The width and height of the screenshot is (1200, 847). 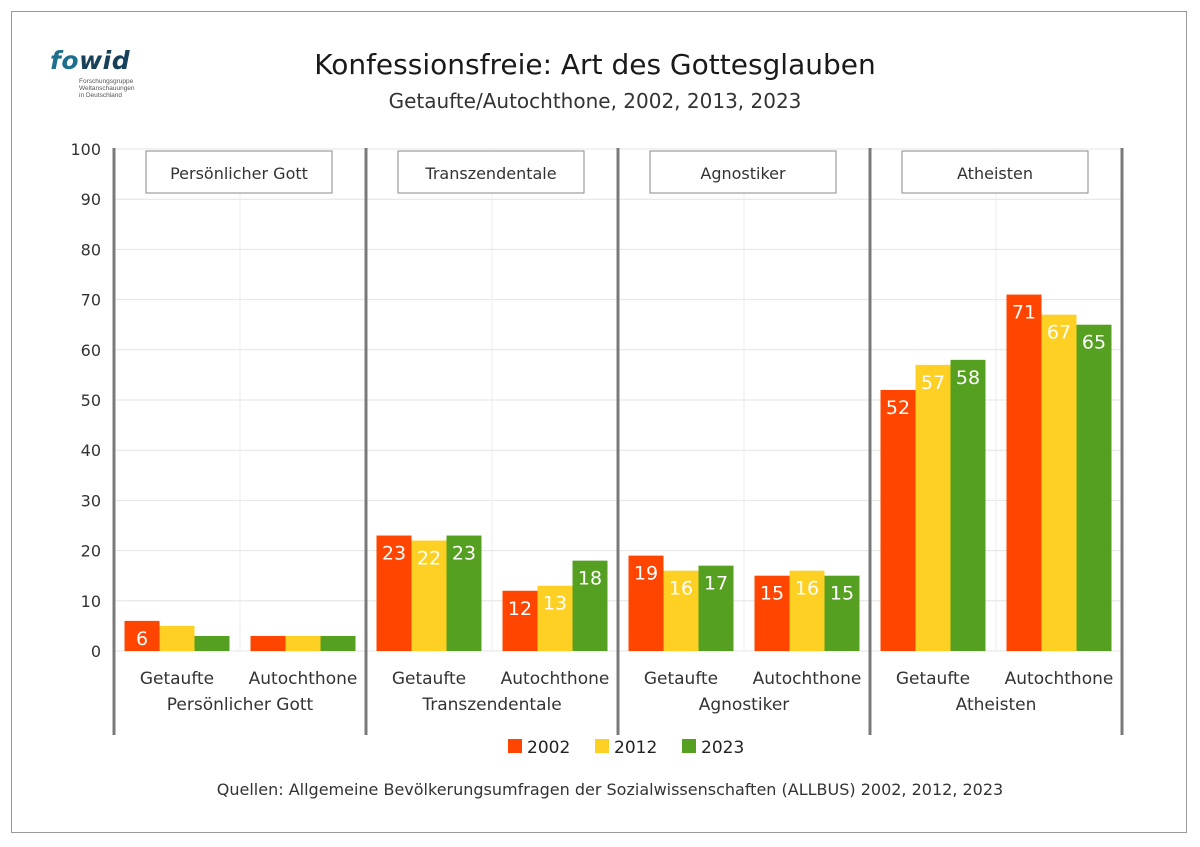 I want to click on data-label: 17, so click(x=716, y=584).